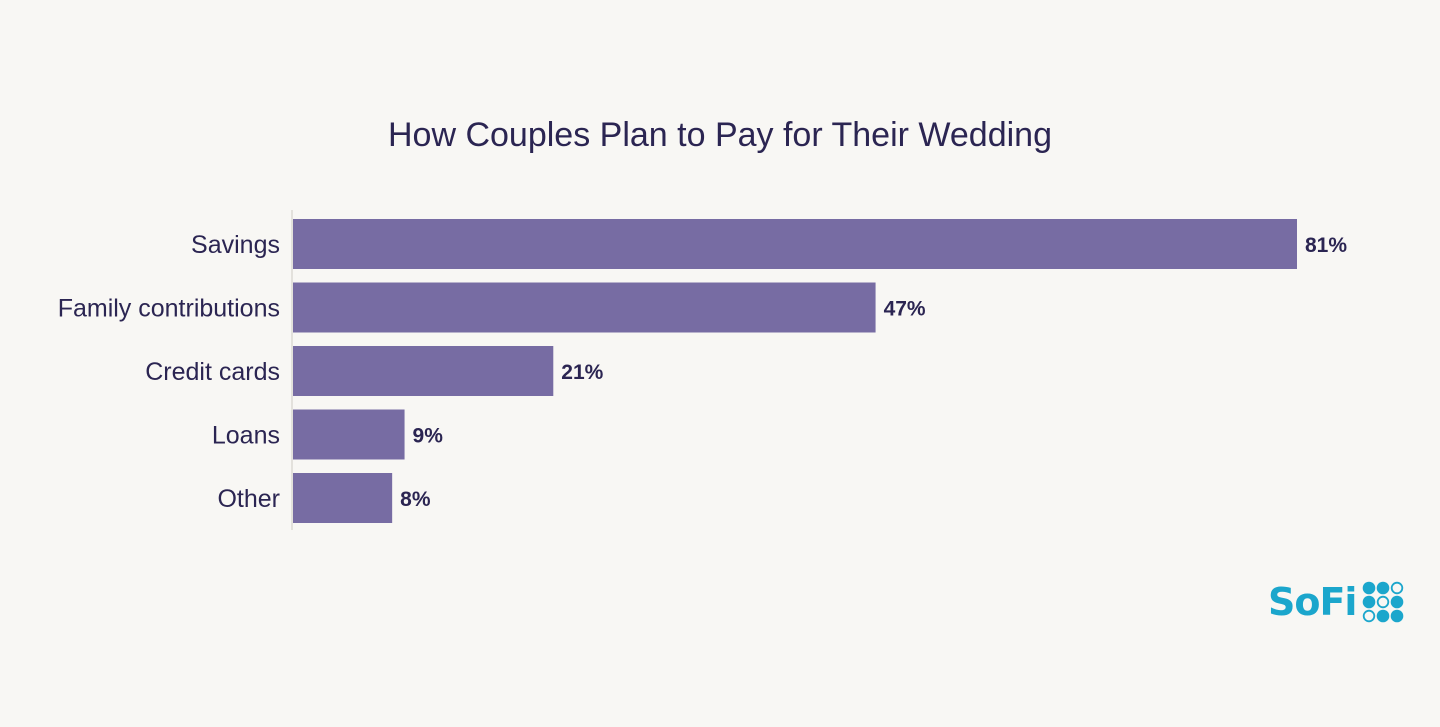  What do you see at coordinates (212, 372) in the screenshot?
I see `category-label: Credit cards` at bounding box center [212, 372].